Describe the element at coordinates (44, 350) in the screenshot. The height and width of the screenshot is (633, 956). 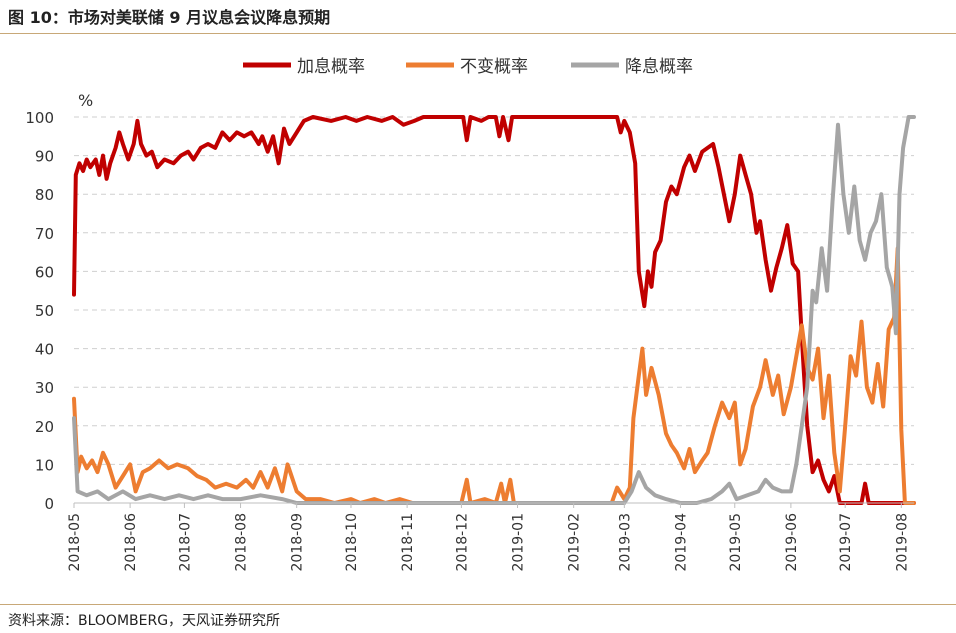
I see `y-tick-label: 40` at that location.